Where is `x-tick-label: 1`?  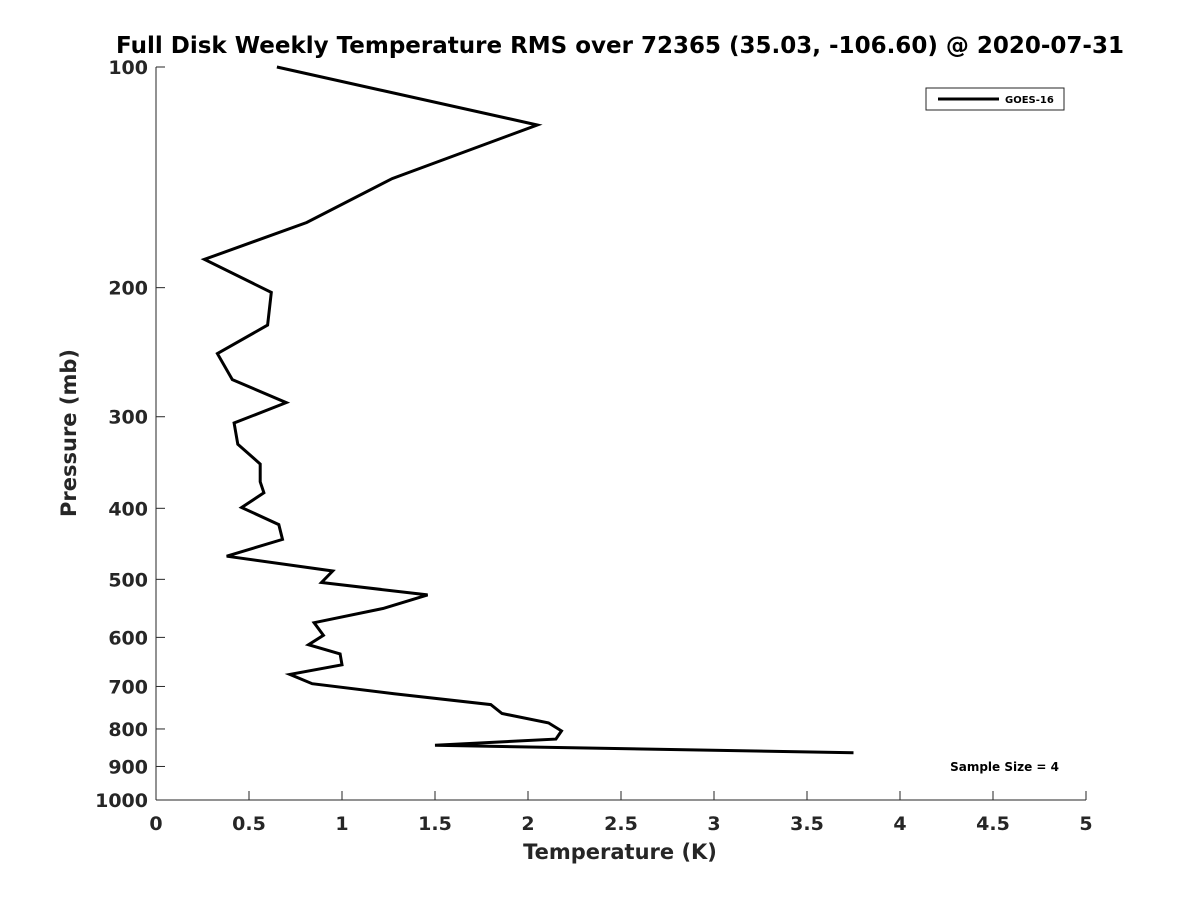
x-tick-label: 1 is located at coordinates (341, 824).